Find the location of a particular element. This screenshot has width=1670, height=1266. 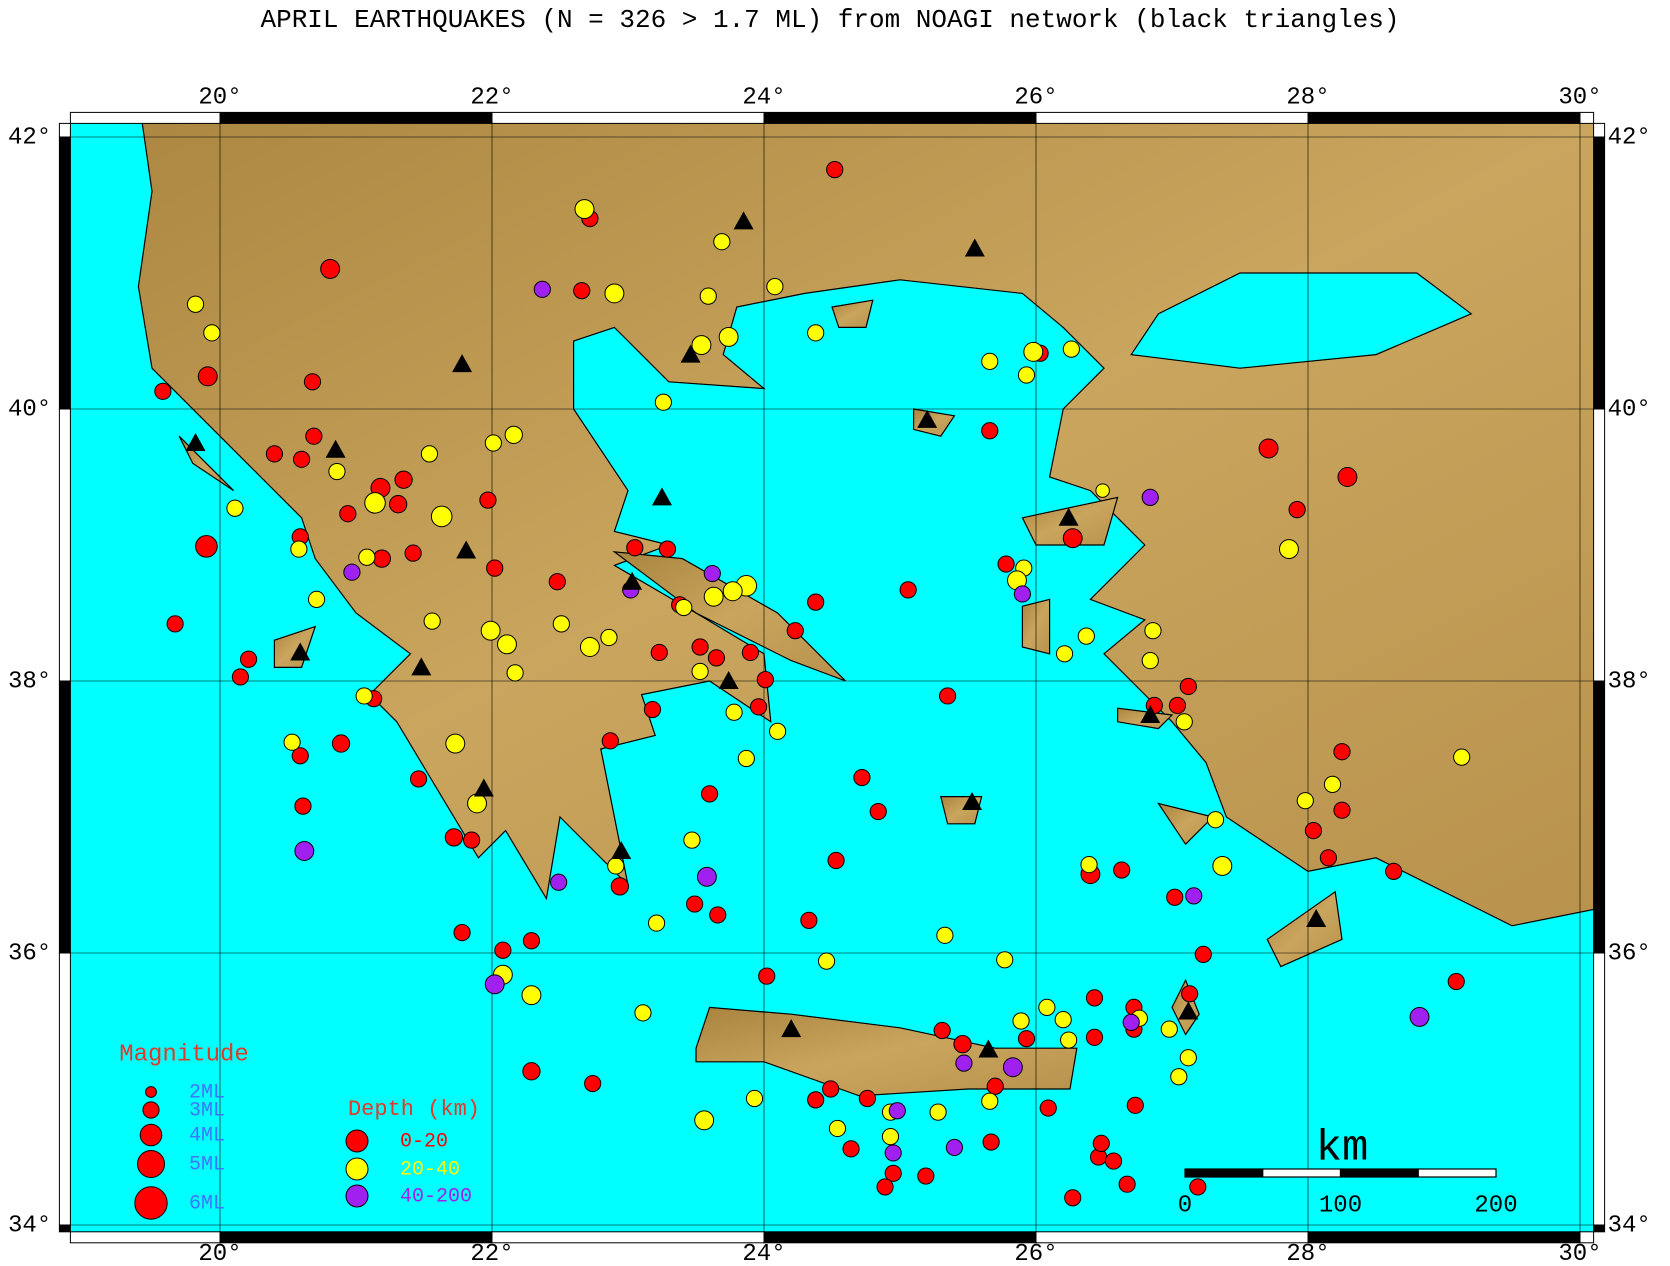

legend-depth-label: 40-200 is located at coordinates (436, 1196).